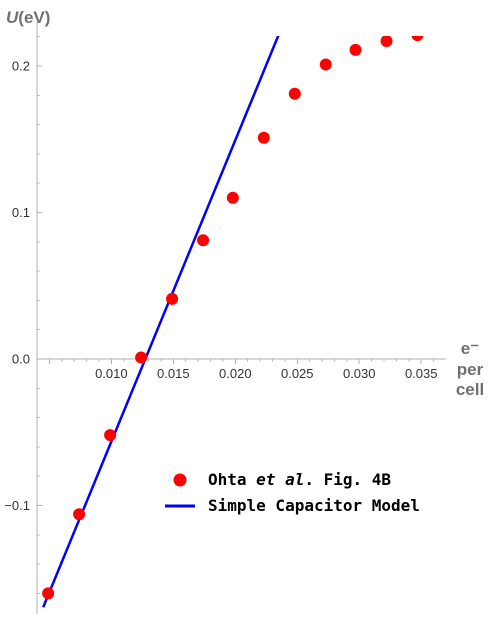  What do you see at coordinates (421, 373) in the screenshot?
I see `x-tick-label: 0.035` at bounding box center [421, 373].